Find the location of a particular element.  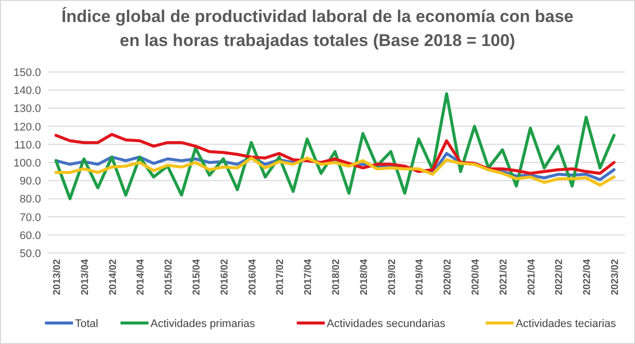

y-tick-label: 60.0 is located at coordinates (30, 236).